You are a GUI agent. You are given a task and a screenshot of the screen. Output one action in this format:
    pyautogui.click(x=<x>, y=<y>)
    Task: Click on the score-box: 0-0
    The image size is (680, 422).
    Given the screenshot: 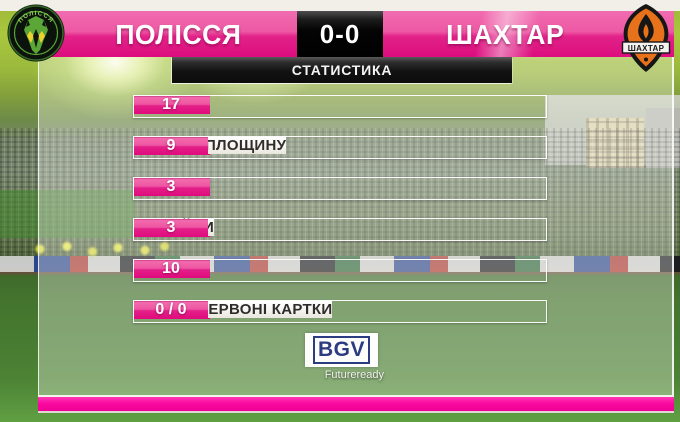 What is the action you would take?
    pyautogui.click(x=340, y=34)
    